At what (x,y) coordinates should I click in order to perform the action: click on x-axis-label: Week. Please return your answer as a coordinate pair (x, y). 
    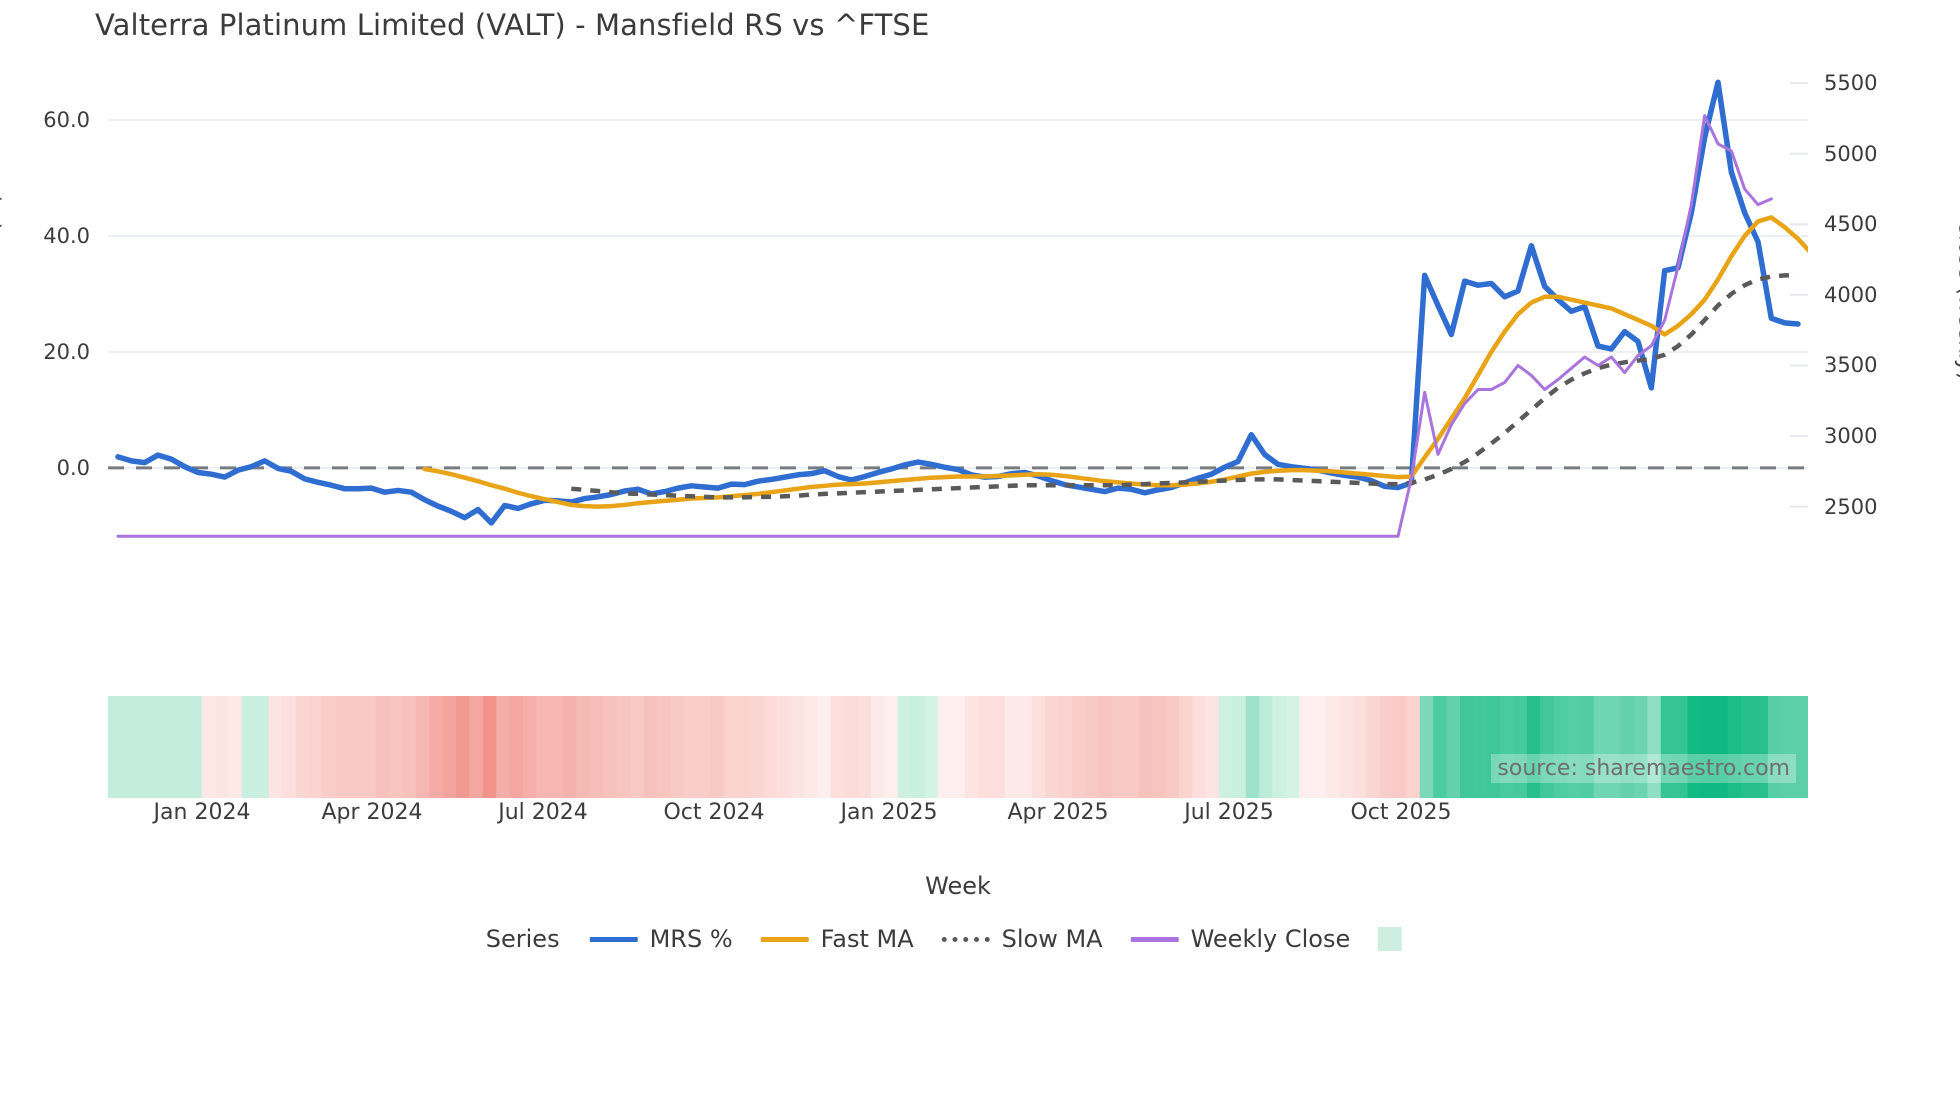
    Looking at the image, I should click on (958, 886).